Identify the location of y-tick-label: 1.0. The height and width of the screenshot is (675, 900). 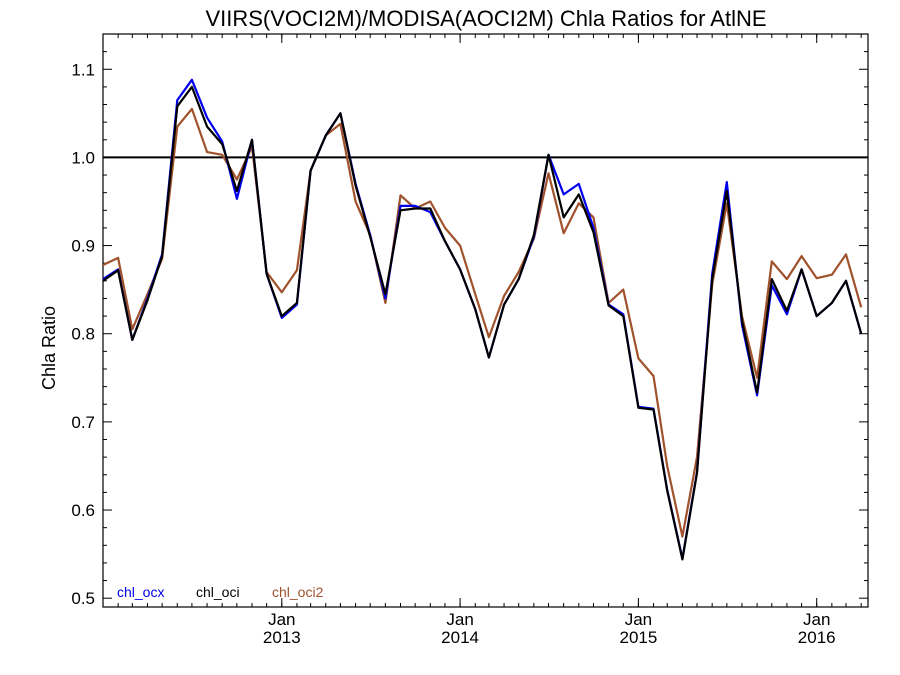
(83, 157).